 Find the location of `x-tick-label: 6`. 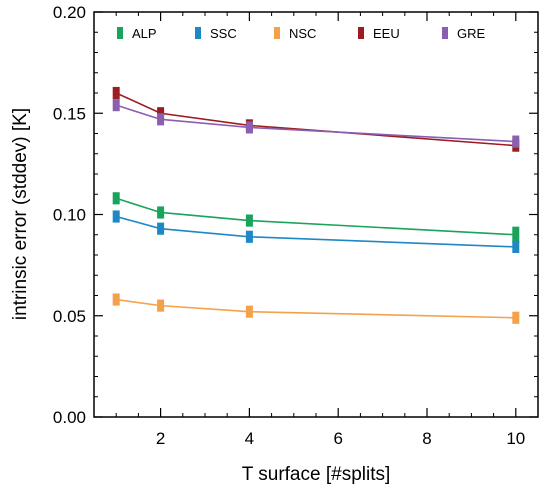

x-tick-label: 6 is located at coordinates (337, 438).